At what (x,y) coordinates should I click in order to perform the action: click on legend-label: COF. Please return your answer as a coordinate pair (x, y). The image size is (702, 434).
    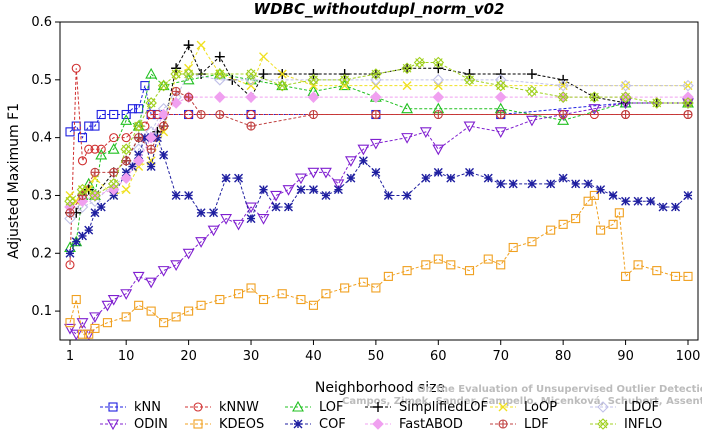
    Looking at the image, I should click on (332, 424).